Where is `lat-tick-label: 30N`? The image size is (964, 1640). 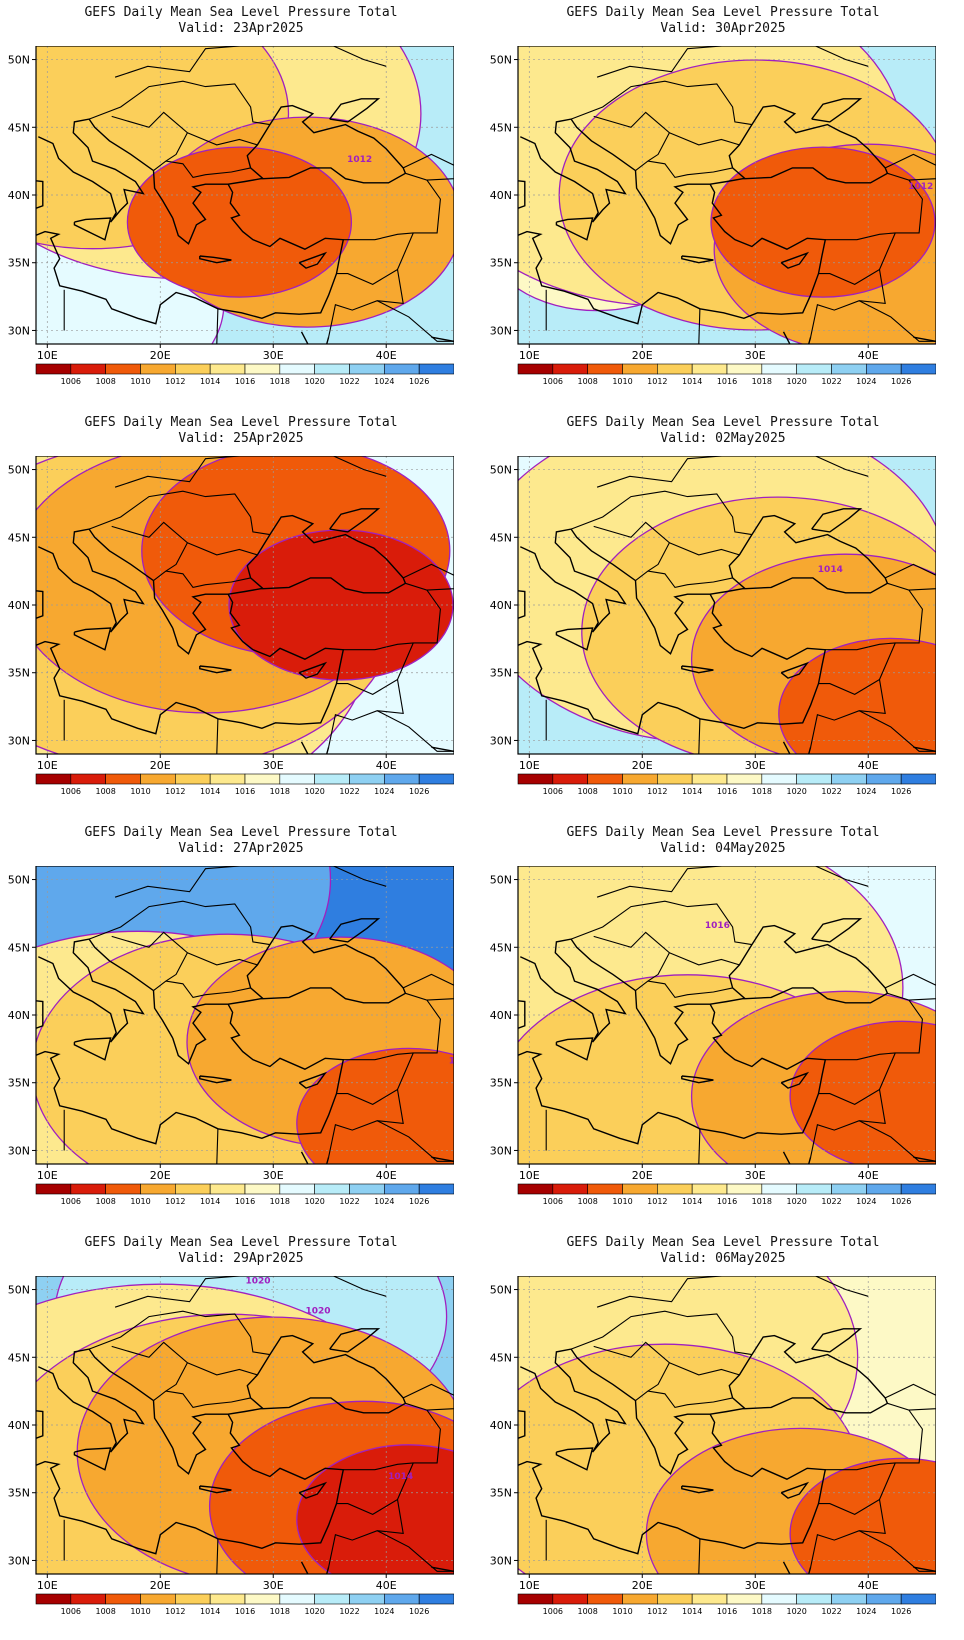 lat-tick-label: 30N is located at coordinates (501, 740).